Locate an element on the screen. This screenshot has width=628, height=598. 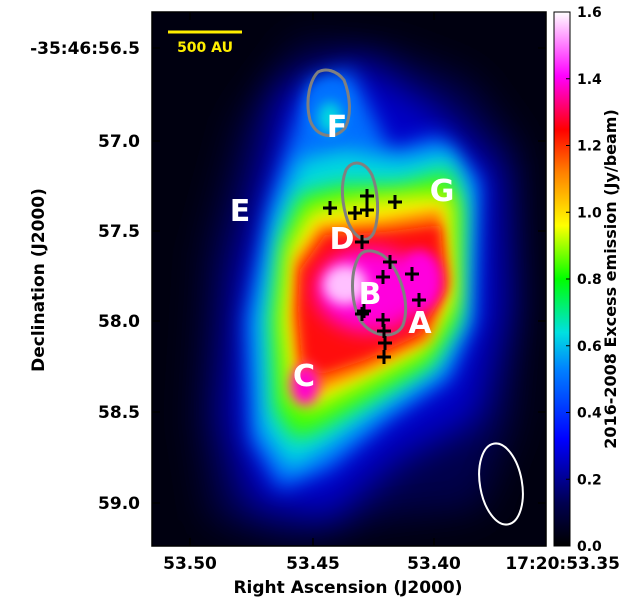
y-tick-label: 59.0 is located at coordinates (119, 504).